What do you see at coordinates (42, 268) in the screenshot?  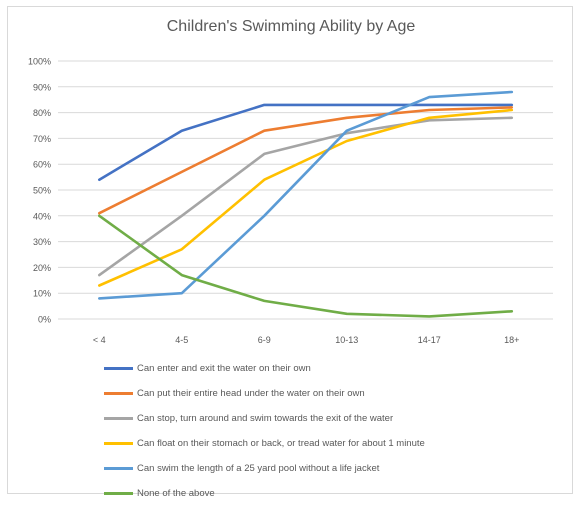 I see `y-tick-label: 20%` at bounding box center [42, 268].